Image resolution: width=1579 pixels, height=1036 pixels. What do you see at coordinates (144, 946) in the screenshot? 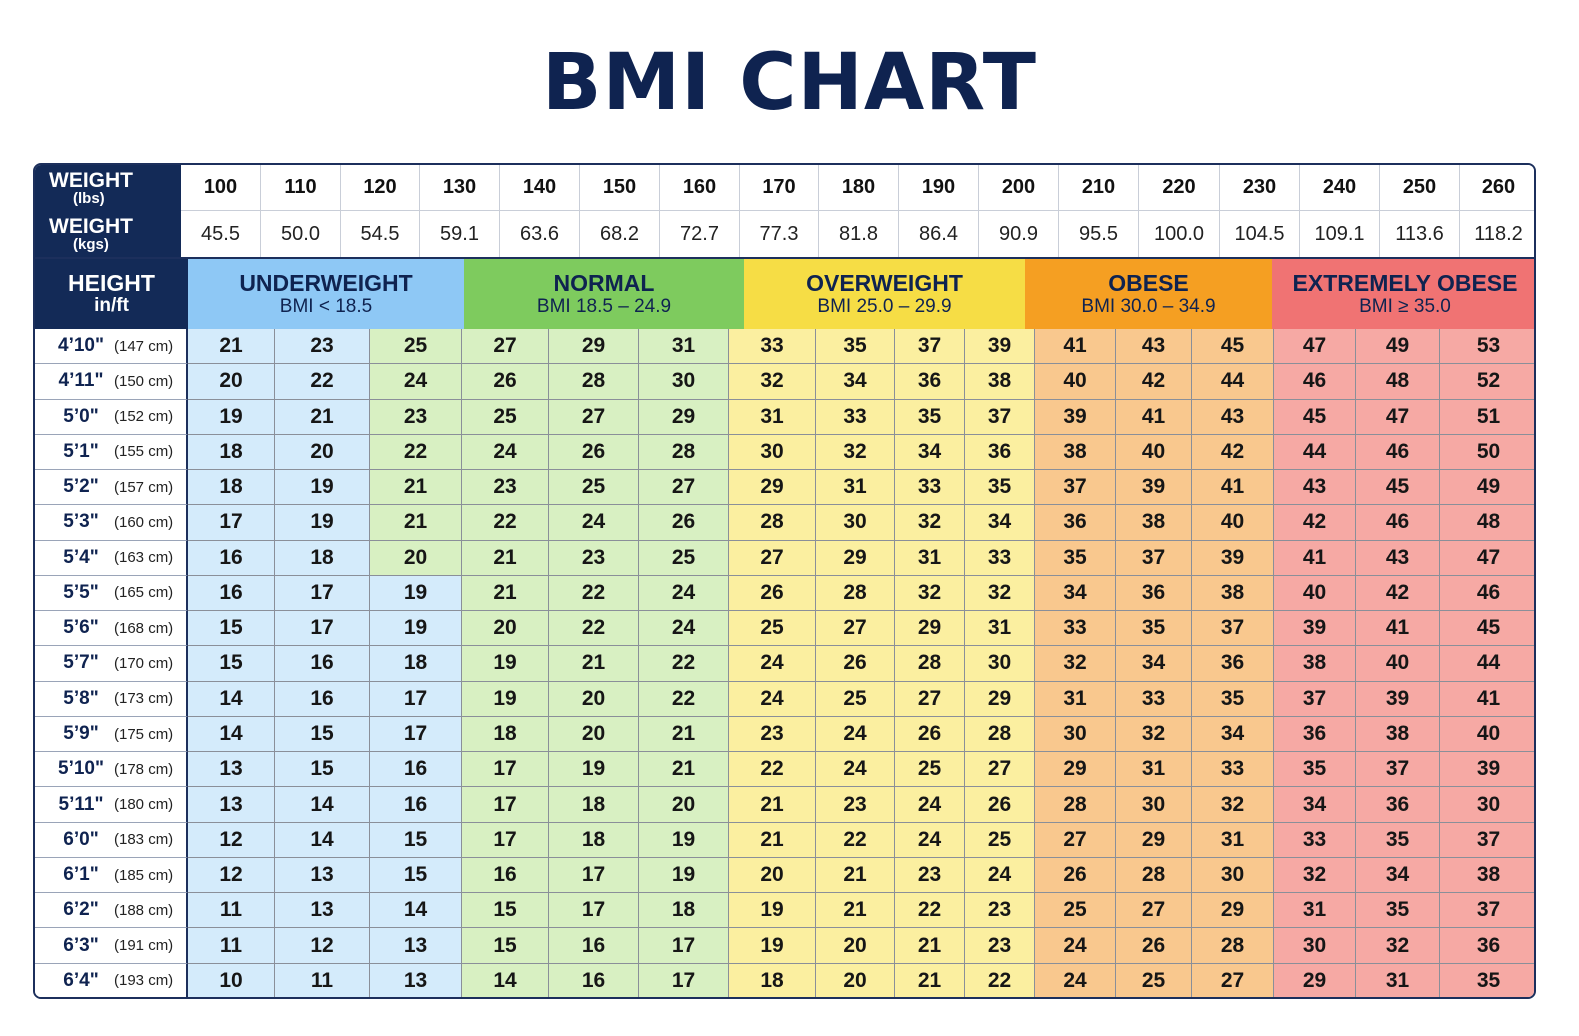
I see `height-cm: (191 cm)` at bounding box center [144, 946].